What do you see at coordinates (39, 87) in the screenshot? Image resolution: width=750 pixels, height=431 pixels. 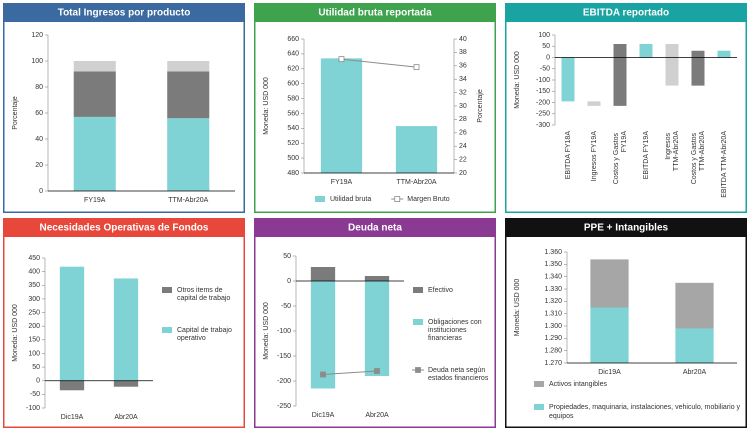 I see `y-tick-label: 80` at bounding box center [39, 87].